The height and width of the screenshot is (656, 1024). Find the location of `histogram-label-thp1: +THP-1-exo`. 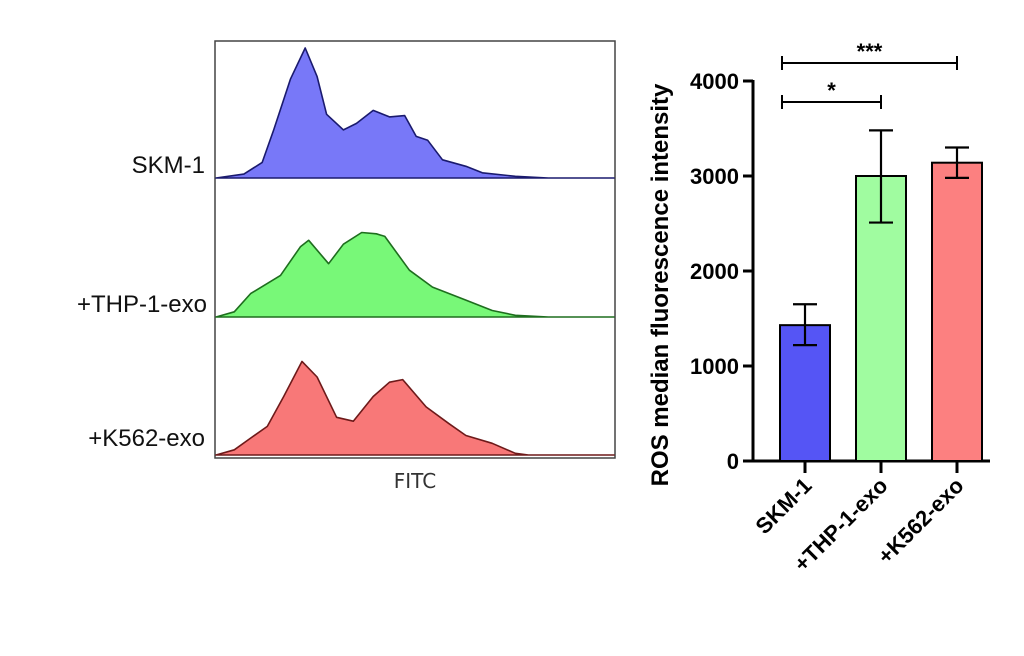

histogram-label-thp1: +THP-1-exo is located at coordinates (142, 304).